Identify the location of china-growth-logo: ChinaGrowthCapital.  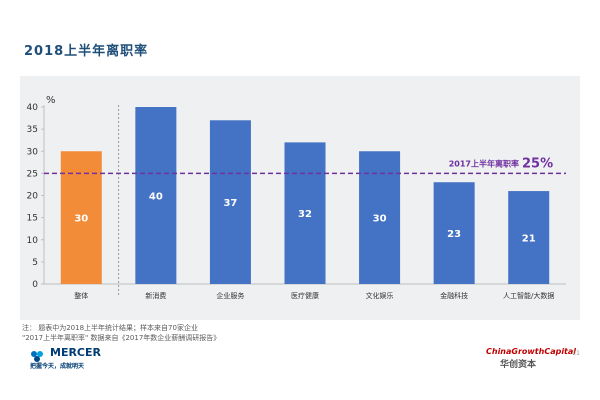
(531, 351).